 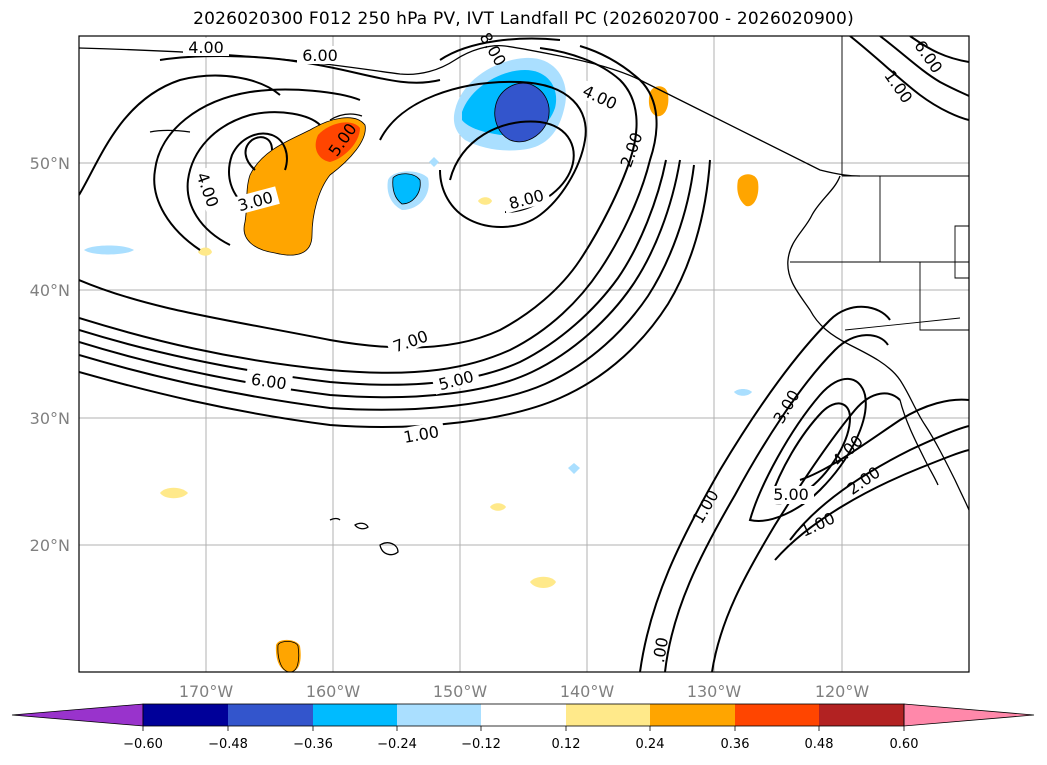 What do you see at coordinates (587, 691) in the screenshot?
I see `lon-label: 140°W` at bounding box center [587, 691].